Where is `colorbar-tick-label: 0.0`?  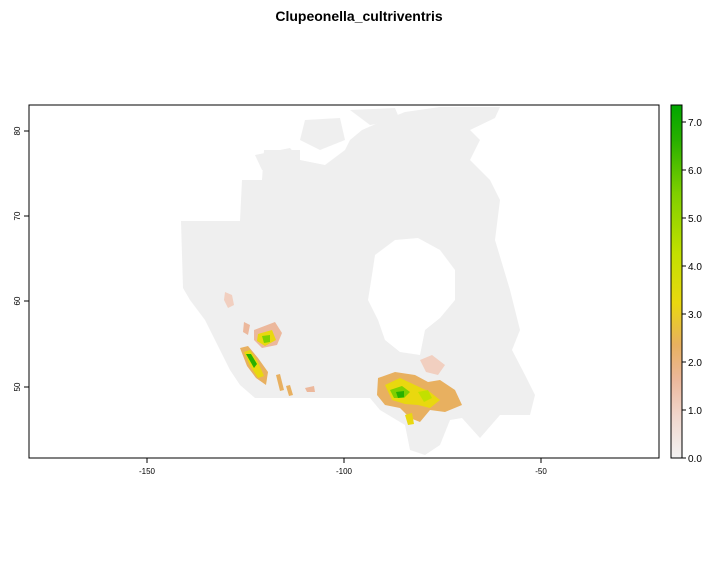 colorbar-tick-label: 0.0 is located at coordinates (695, 459).